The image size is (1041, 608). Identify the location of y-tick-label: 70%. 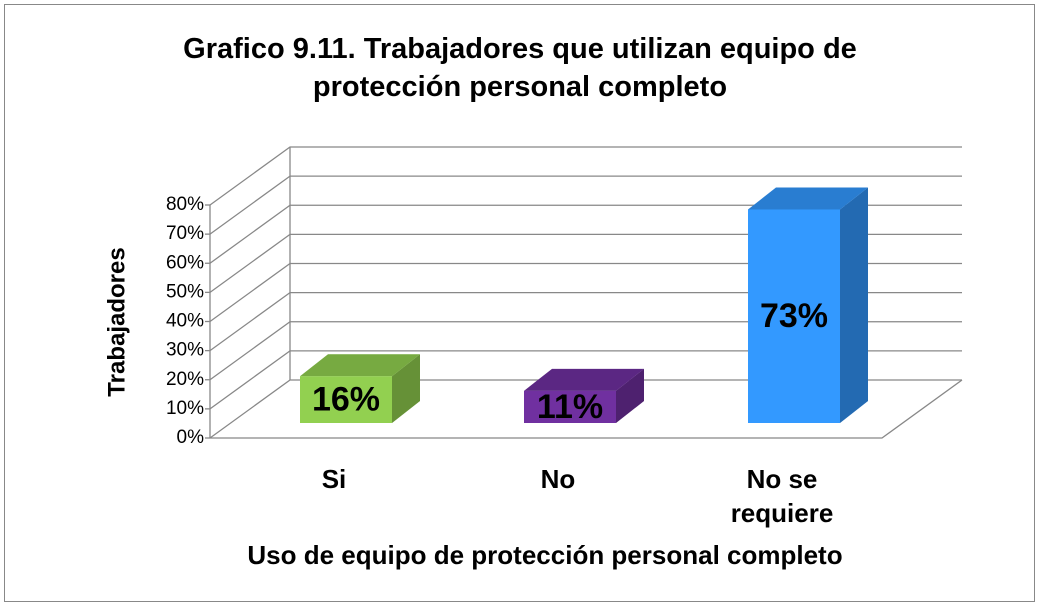
(185, 233).